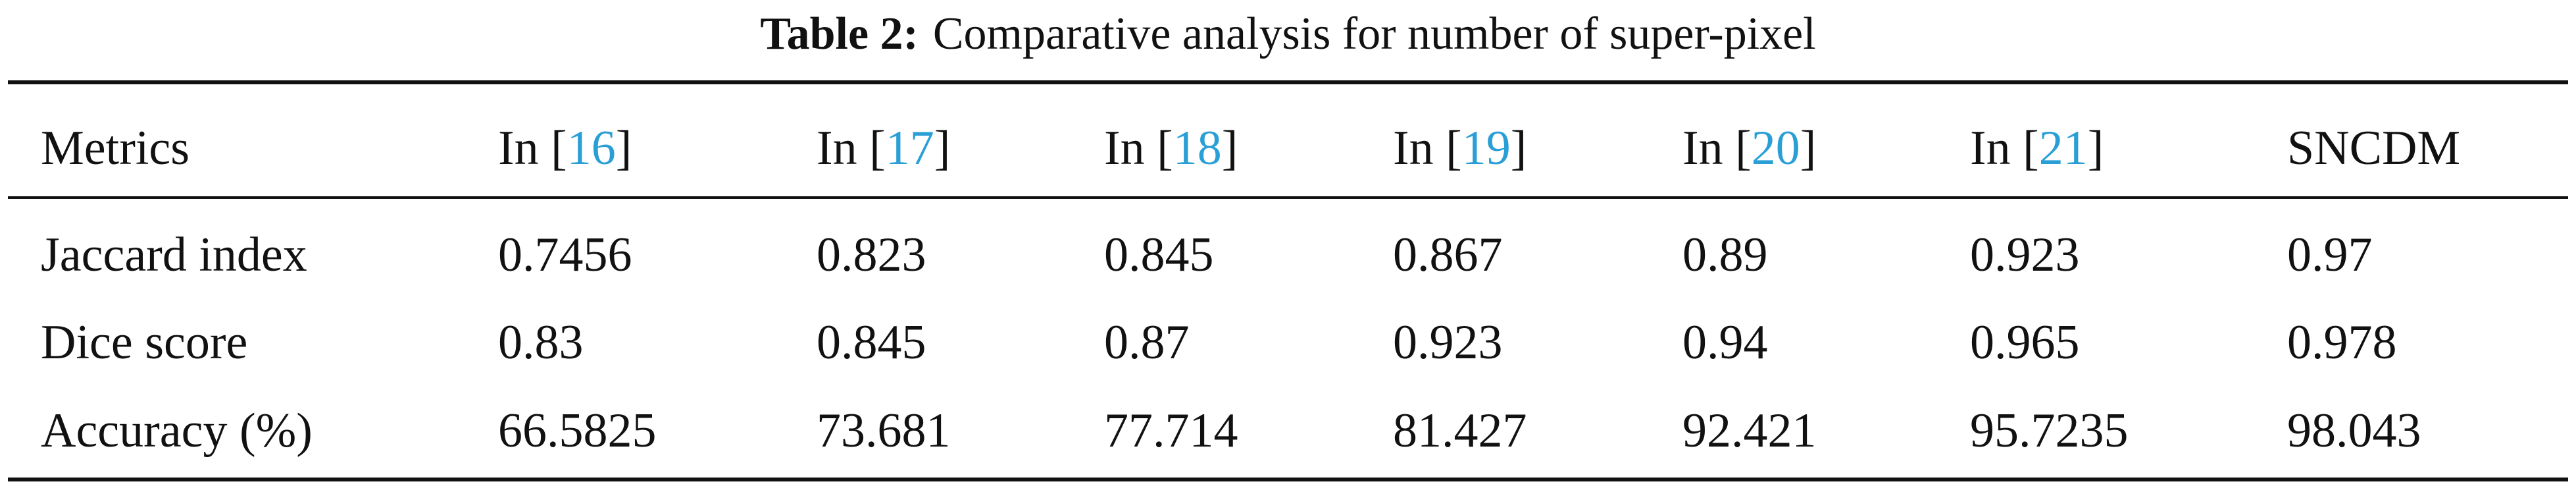 Image resolution: width=2576 pixels, height=492 pixels. I want to click on table-cell: 0.87, so click(1147, 342).